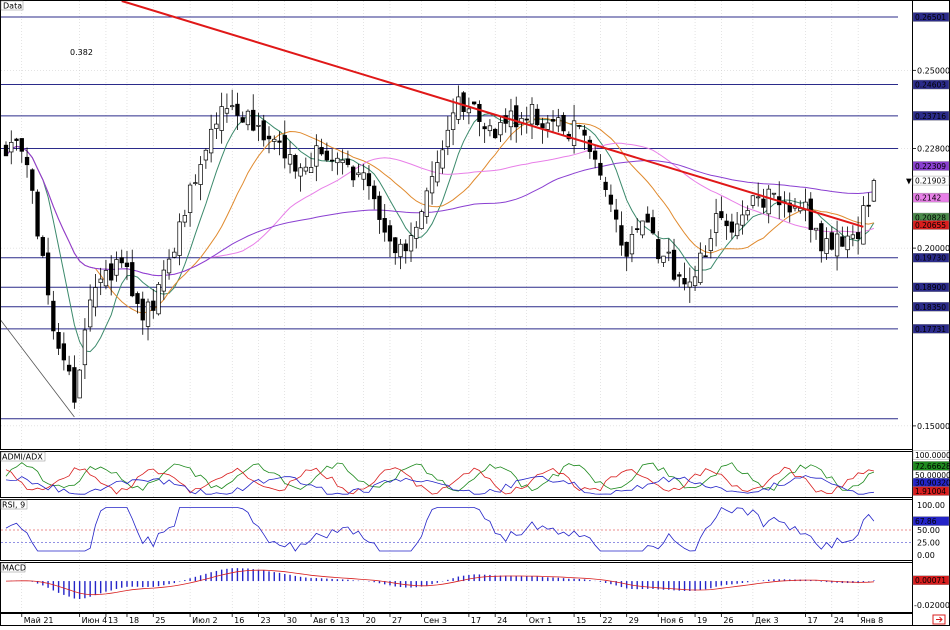 The image size is (950, 630). Describe the element at coordinates (933, 248) in the screenshot. I see `price-axis-tick-label: 0.20000` at that location.